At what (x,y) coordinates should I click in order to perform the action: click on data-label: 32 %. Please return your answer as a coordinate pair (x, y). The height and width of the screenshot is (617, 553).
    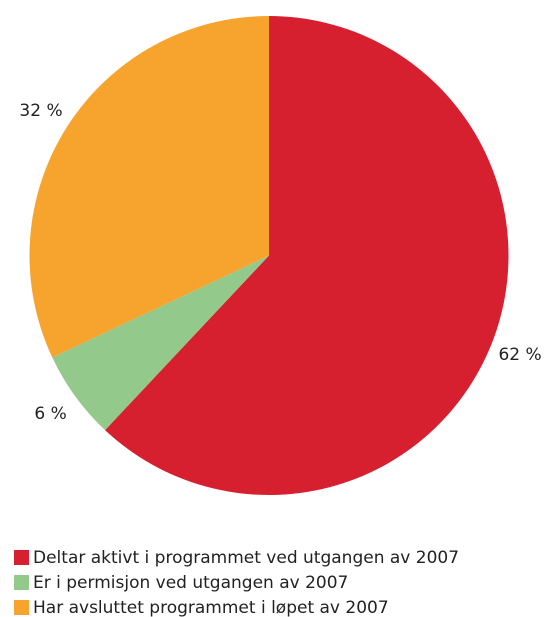
    Looking at the image, I should click on (40, 111).